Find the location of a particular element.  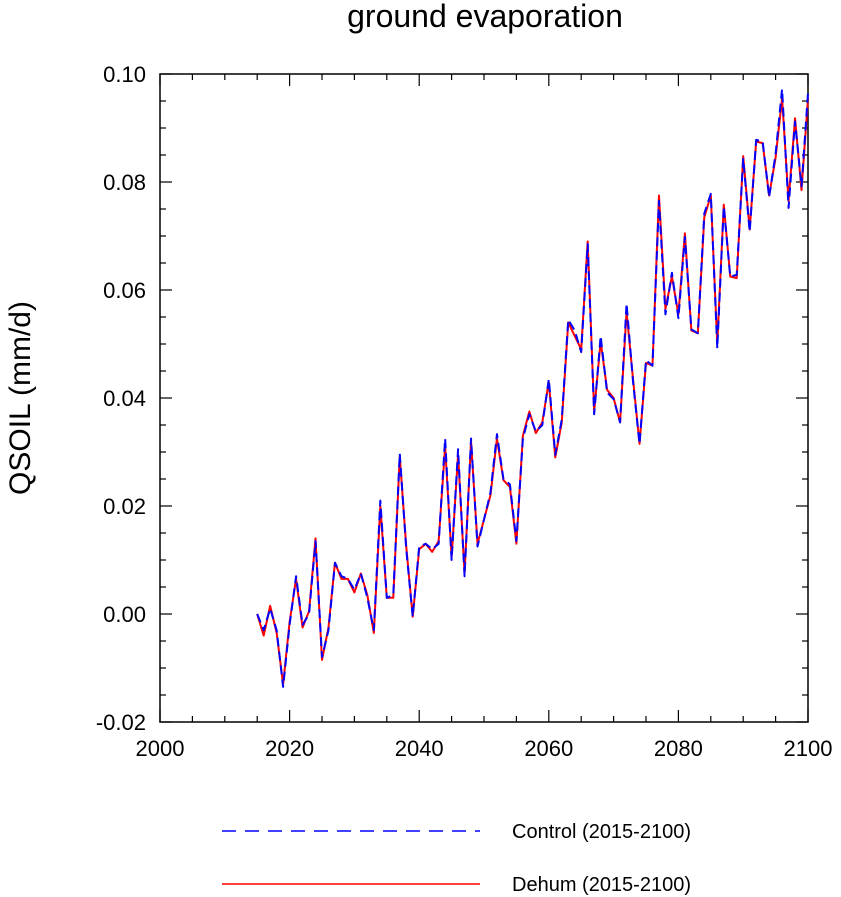

x-tick-label: 2000 is located at coordinates (160, 748).